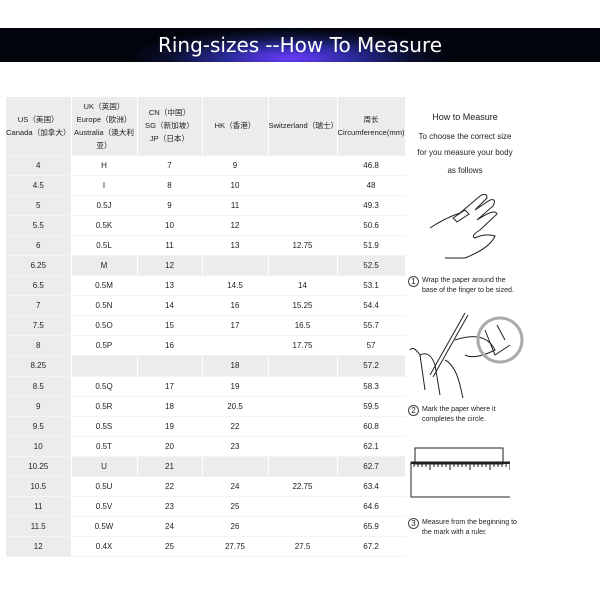 This screenshot has height=600, width=600. What do you see at coordinates (454, 532) in the screenshot?
I see `step-text: the mark with a ruler.` at bounding box center [454, 532].